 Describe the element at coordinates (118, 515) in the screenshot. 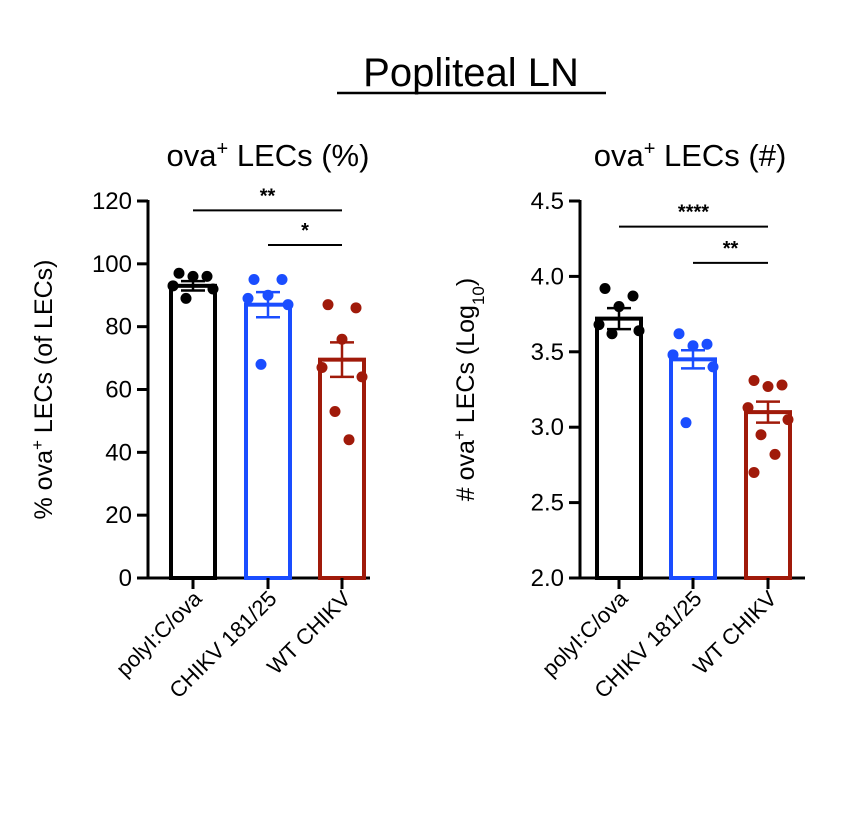

I see `y-tick-label: 20` at that location.